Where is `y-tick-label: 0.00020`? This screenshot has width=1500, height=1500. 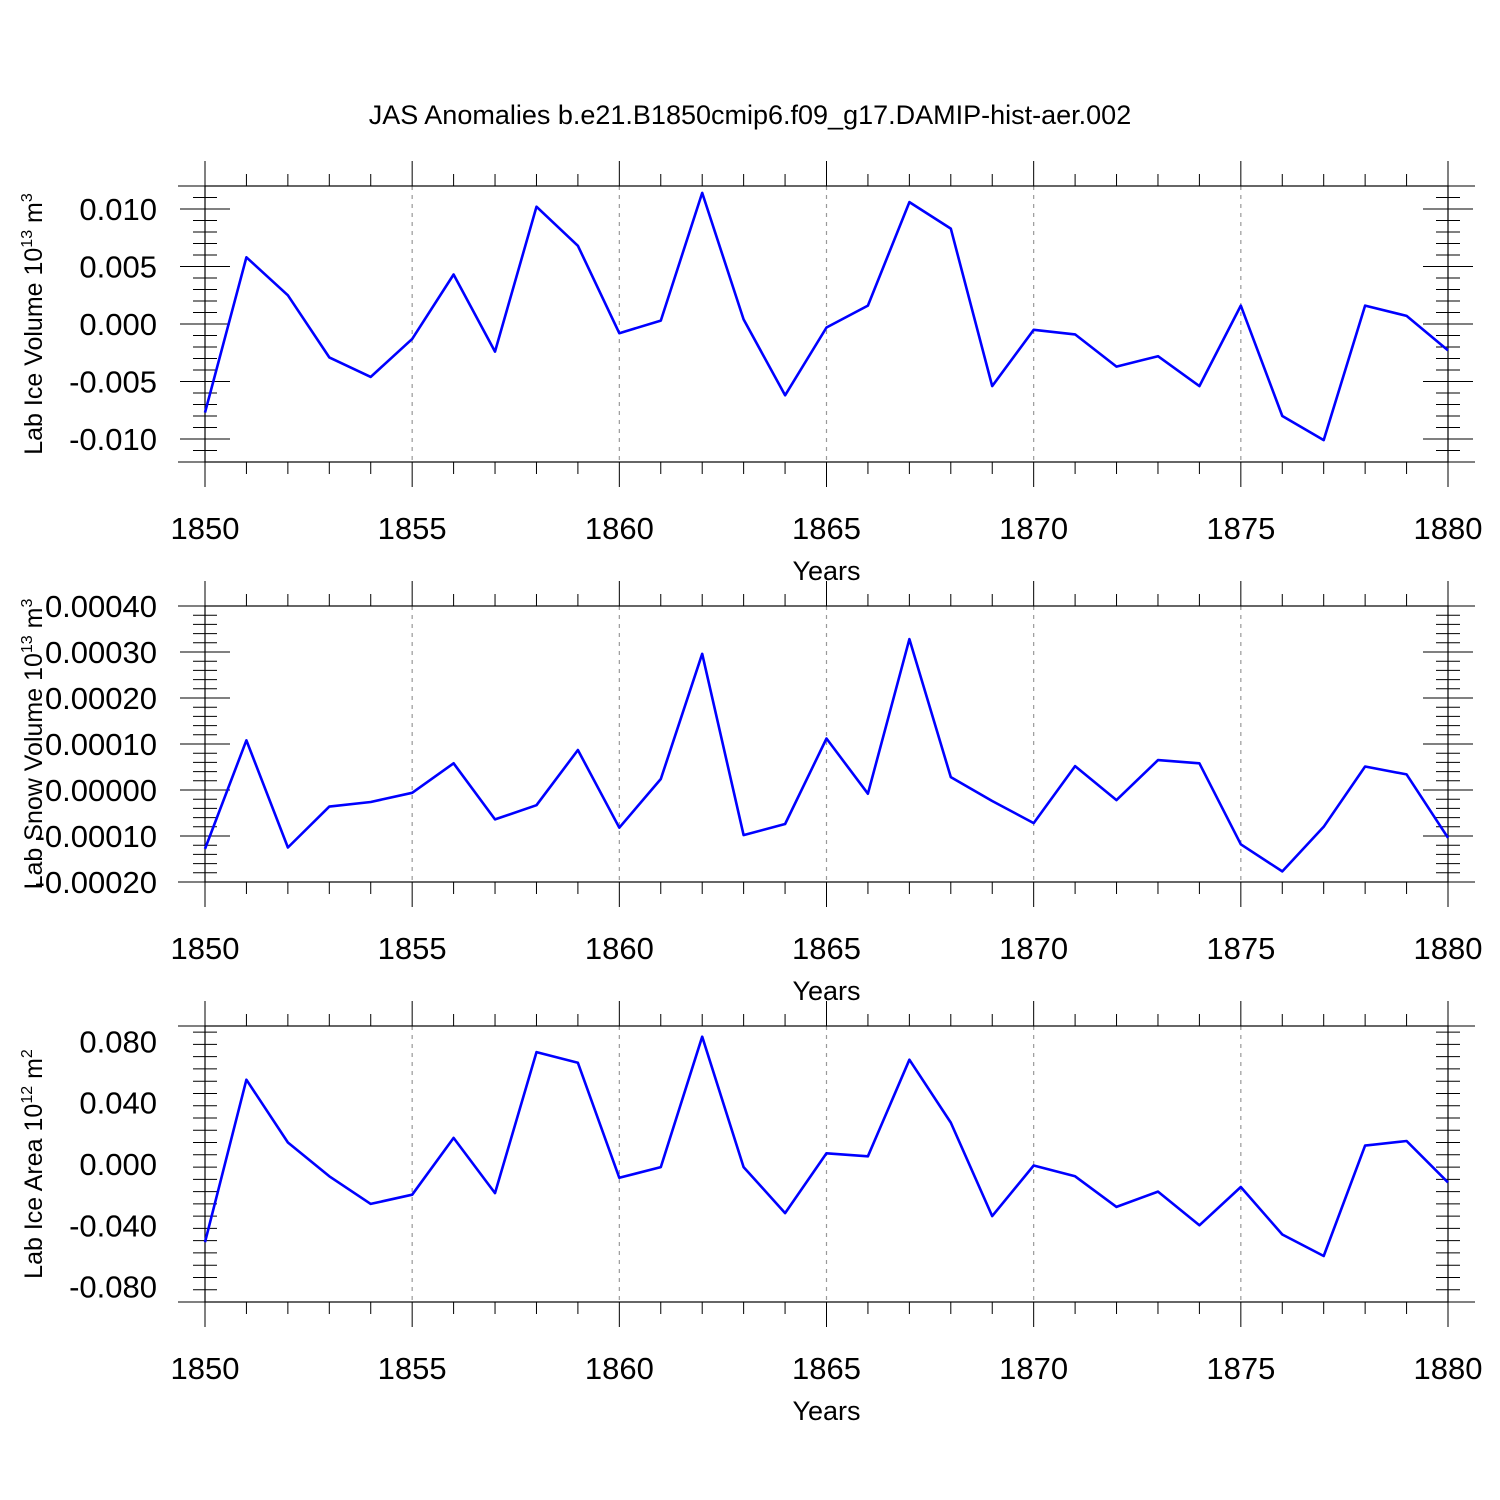
y-tick-label: 0.00020 is located at coordinates (101, 698).